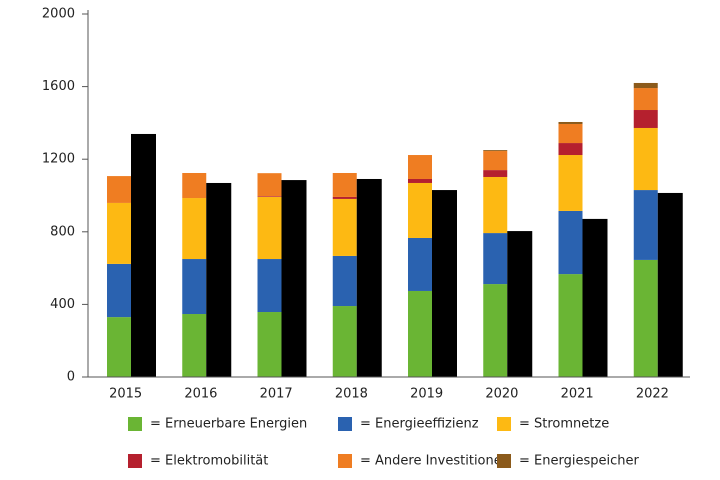 The width and height of the screenshot is (720, 480). What do you see at coordinates (200, 394) in the screenshot?
I see `x-tick-label: 2016` at bounding box center [200, 394].